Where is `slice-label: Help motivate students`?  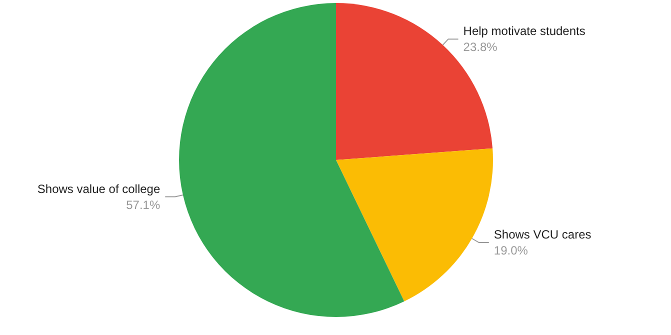 slice-label: Help motivate students is located at coordinates (524, 31).